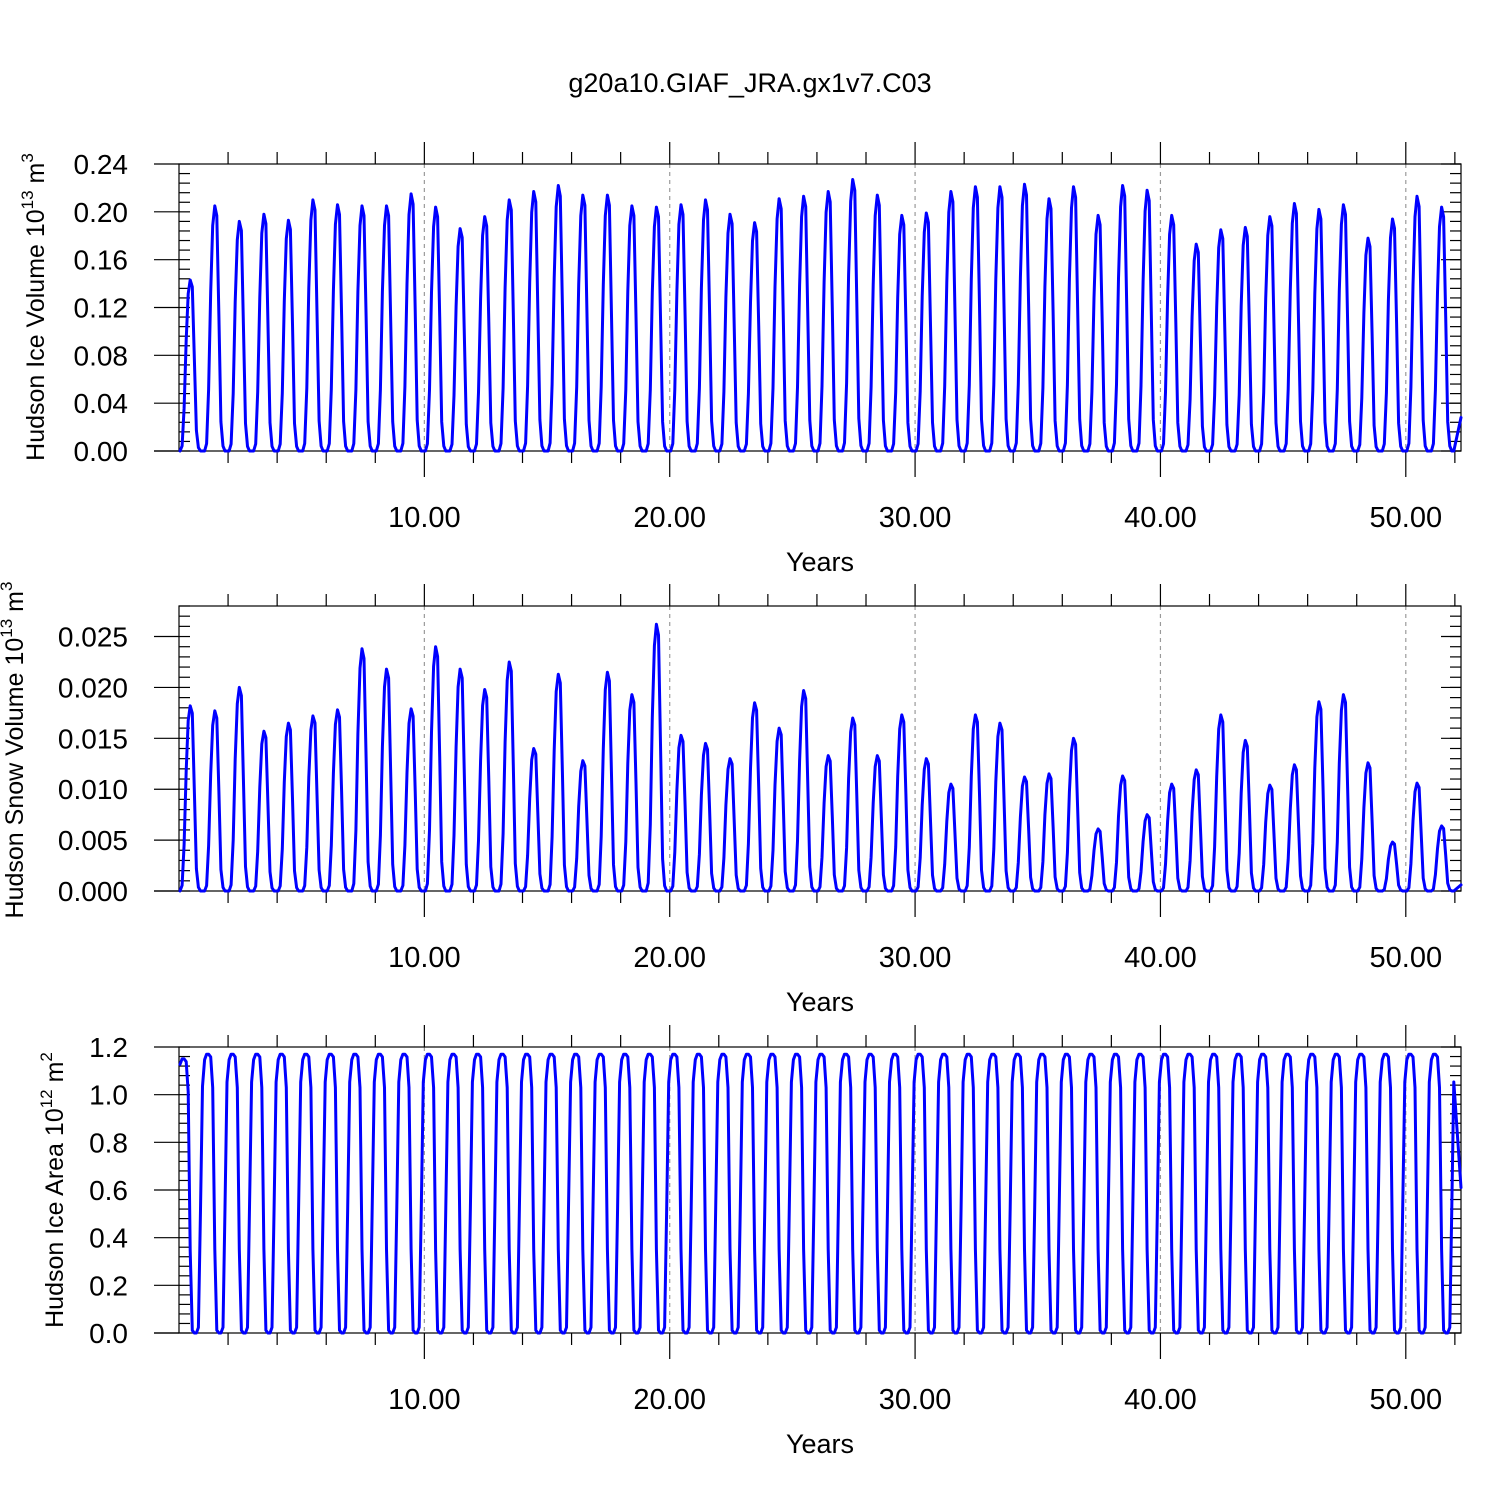  What do you see at coordinates (14, 750) in the screenshot?
I see `y-axis-label: Hudson Snow Volume 1013 m3` at bounding box center [14, 750].